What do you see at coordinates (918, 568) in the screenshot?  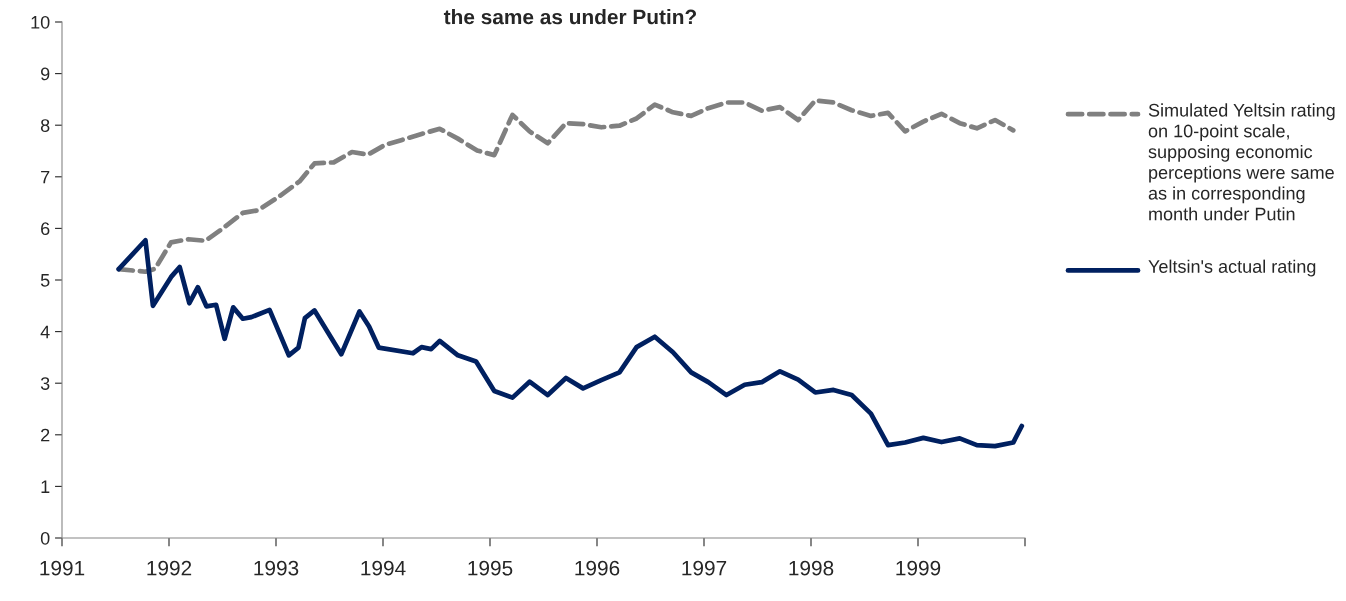 I see `x-tick-label: 1999` at bounding box center [918, 568].